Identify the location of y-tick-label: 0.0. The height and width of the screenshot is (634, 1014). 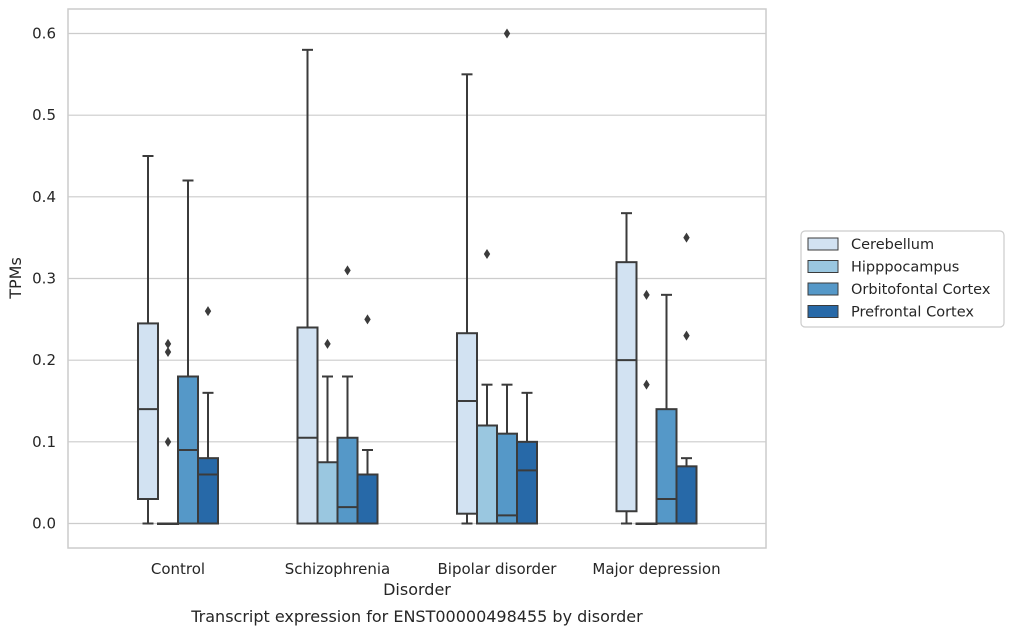
(44, 524).